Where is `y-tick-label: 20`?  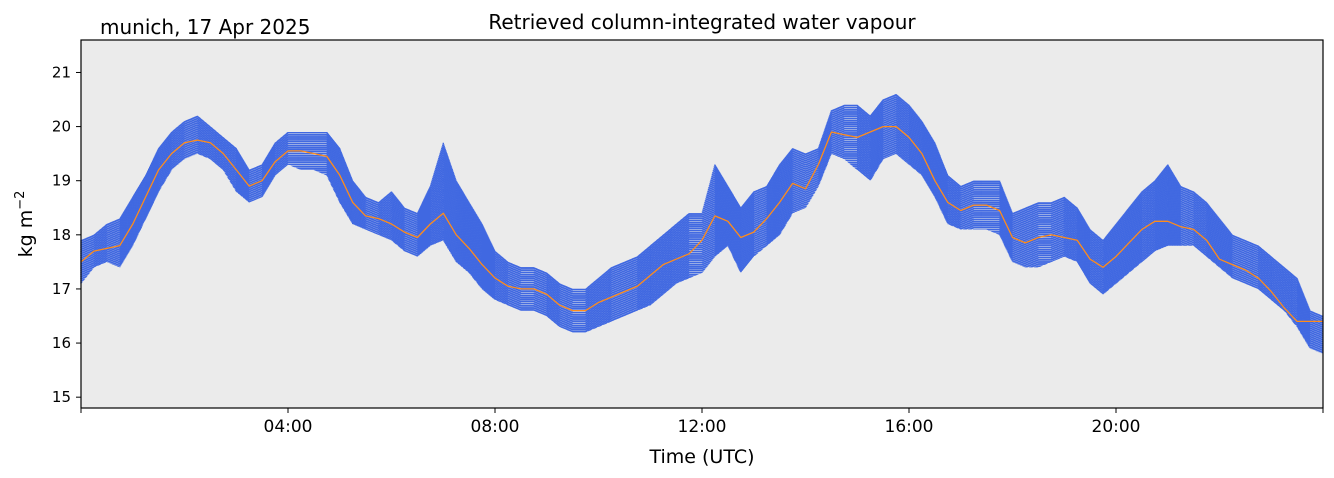 y-tick-label: 20 is located at coordinates (61, 127).